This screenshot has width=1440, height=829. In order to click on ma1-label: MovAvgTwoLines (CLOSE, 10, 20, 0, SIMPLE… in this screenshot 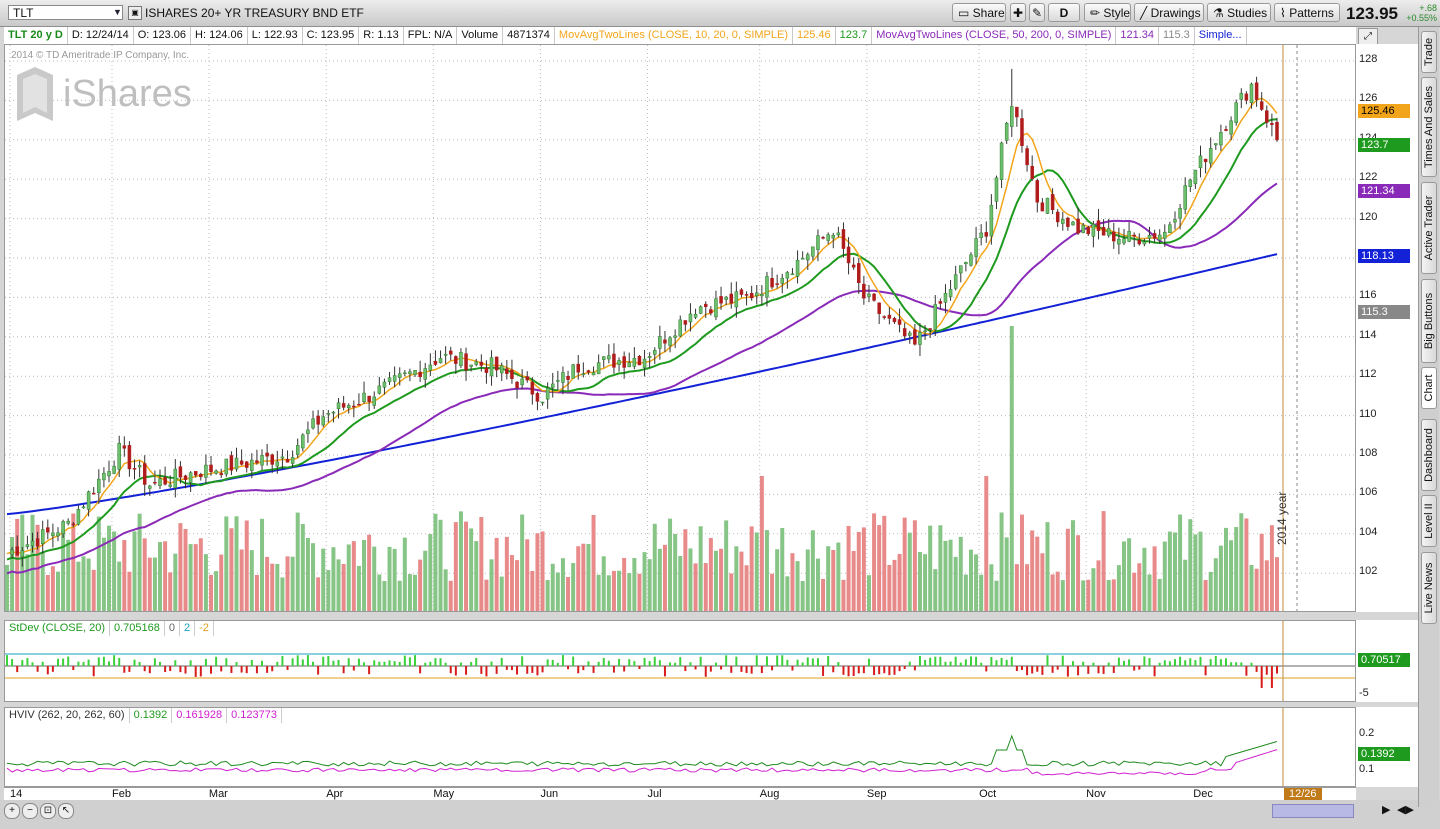, I will do `click(674, 35)`.